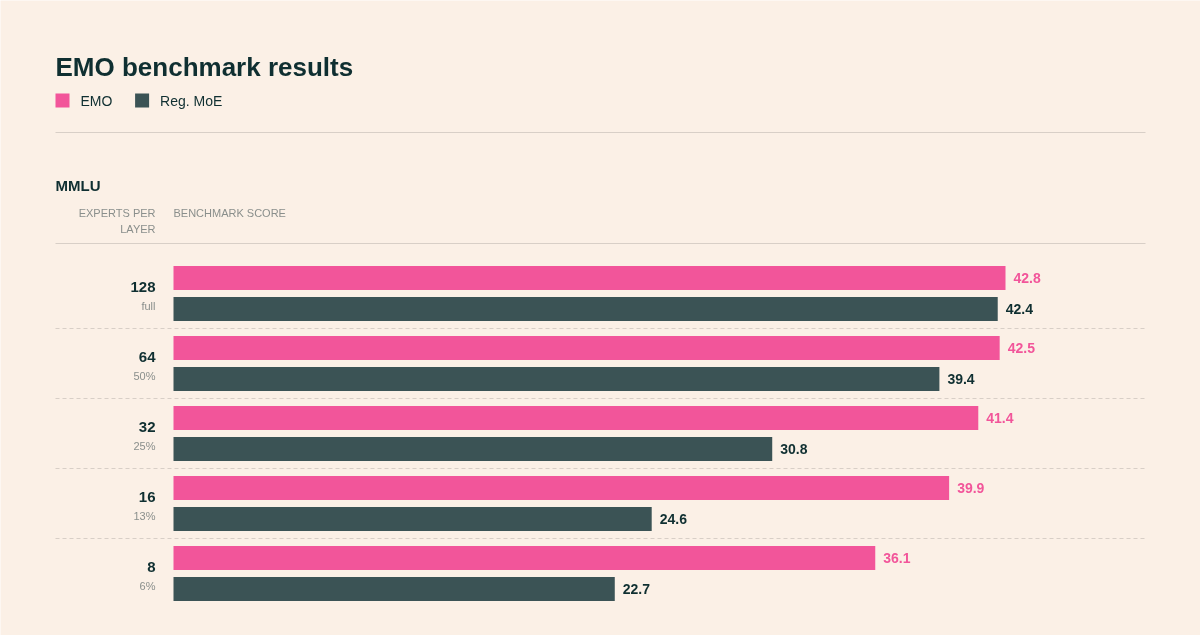  Describe the element at coordinates (144, 434) in the screenshot. I see `y-tick-label: 32 25%` at that location.